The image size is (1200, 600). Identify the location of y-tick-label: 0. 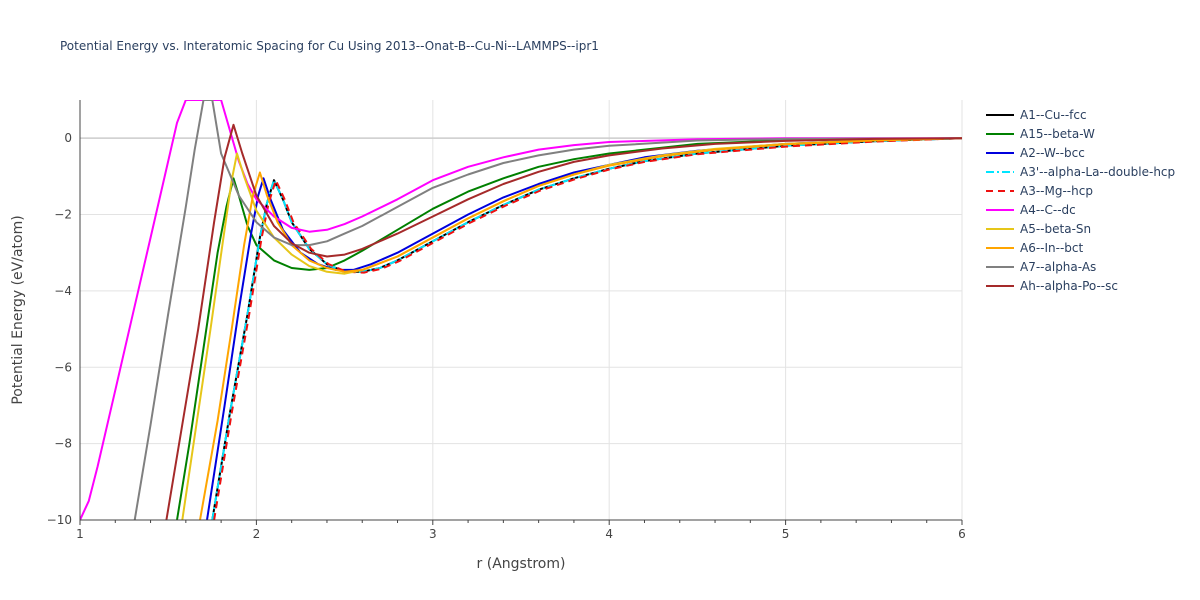
(68, 138).